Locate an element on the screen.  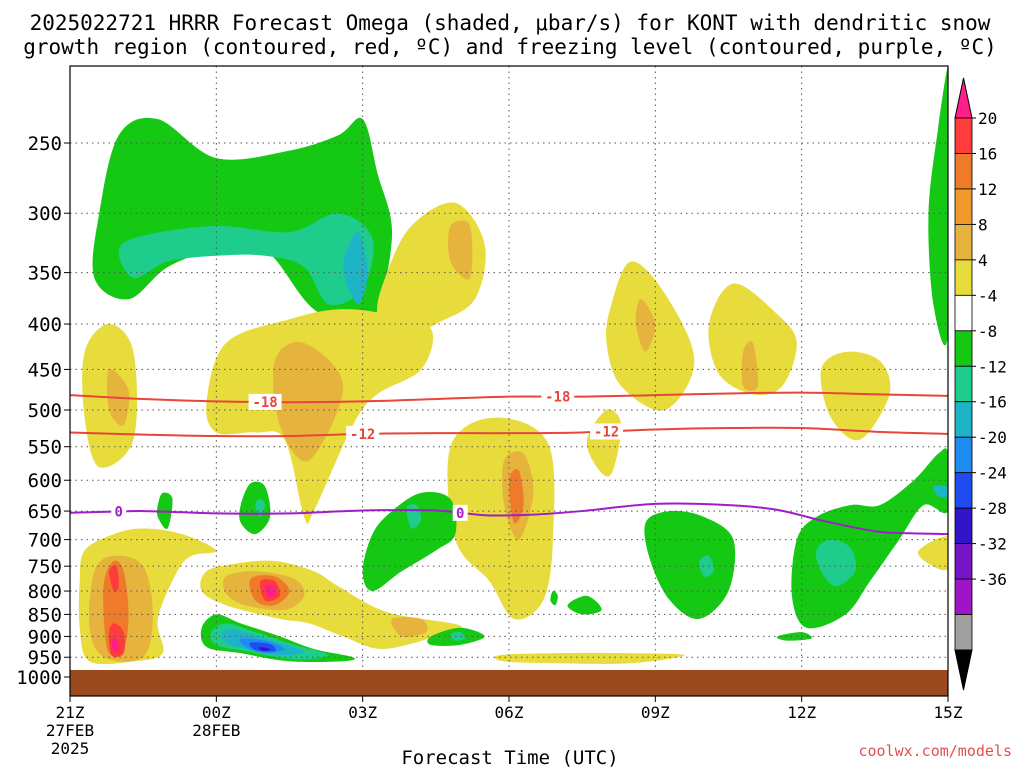
omega-area-w16 is located at coordinates (113, 578).